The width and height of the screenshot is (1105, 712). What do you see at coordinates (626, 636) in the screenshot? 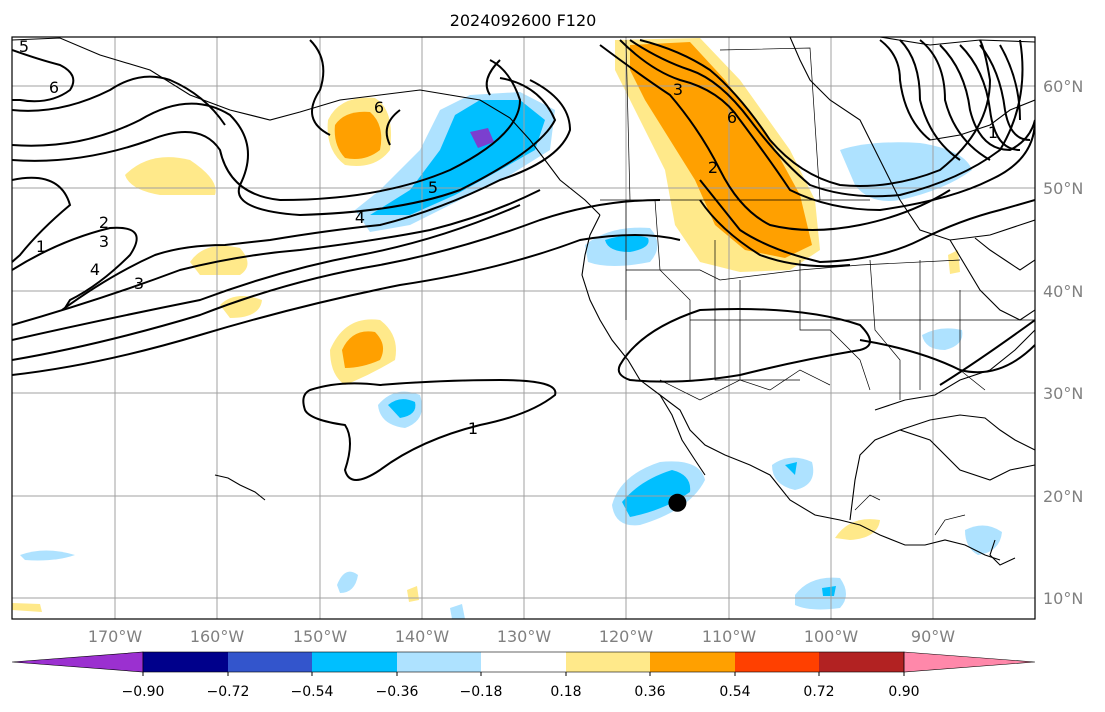
I see `lon-label: 120°W` at bounding box center [626, 636].